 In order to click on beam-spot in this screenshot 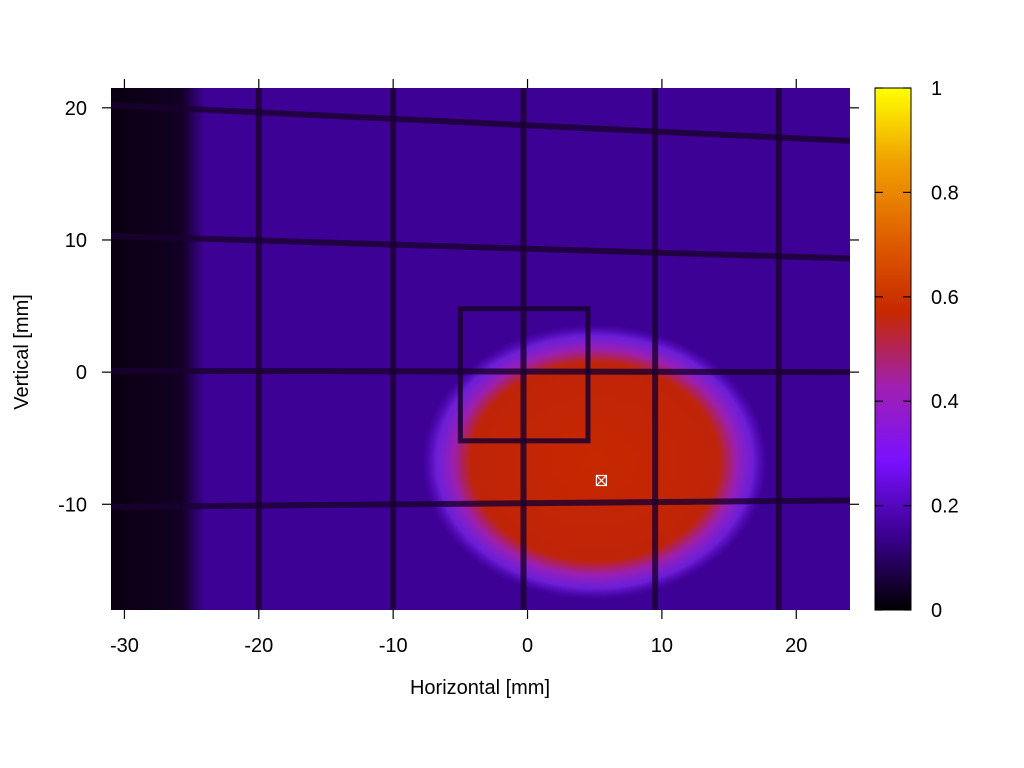, I will do `click(595, 462)`.